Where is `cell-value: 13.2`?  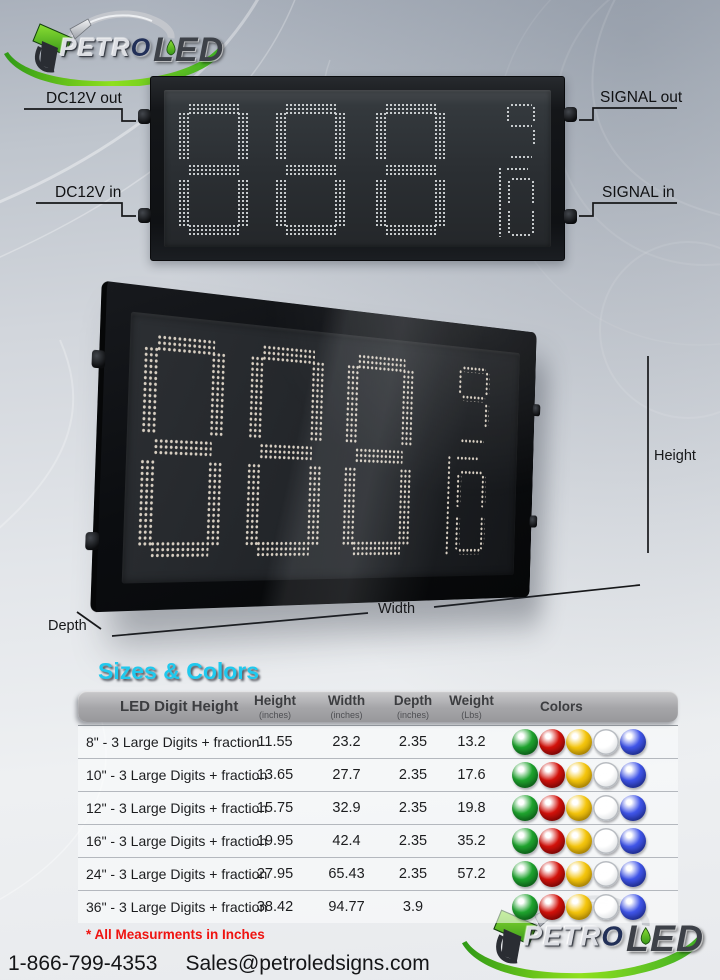
cell-value: 13.2 is located at coordinates (471, 742).